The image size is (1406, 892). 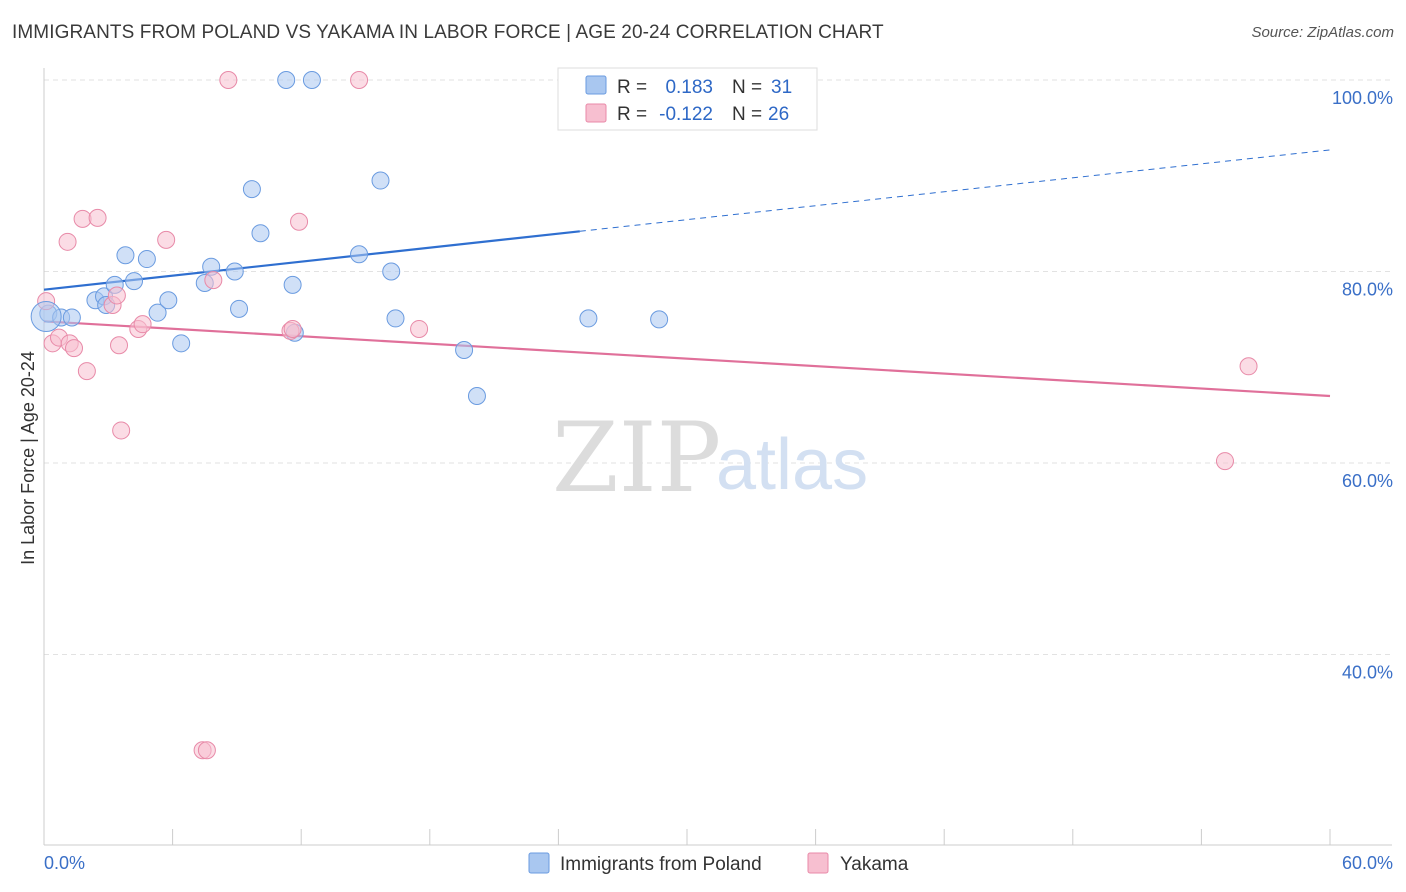 I want to click on watermark: ZIP atlas, so click(x=710, y=458).